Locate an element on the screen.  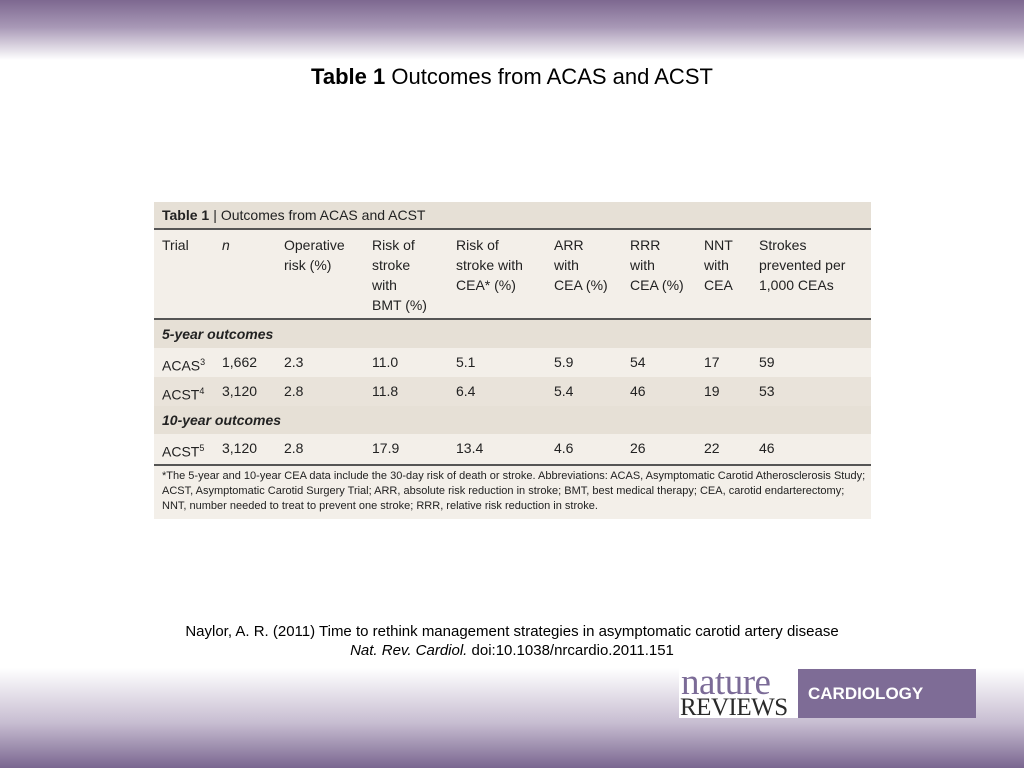
column-header-line: 1,000 CEAs is located at coordinates (796, 285).